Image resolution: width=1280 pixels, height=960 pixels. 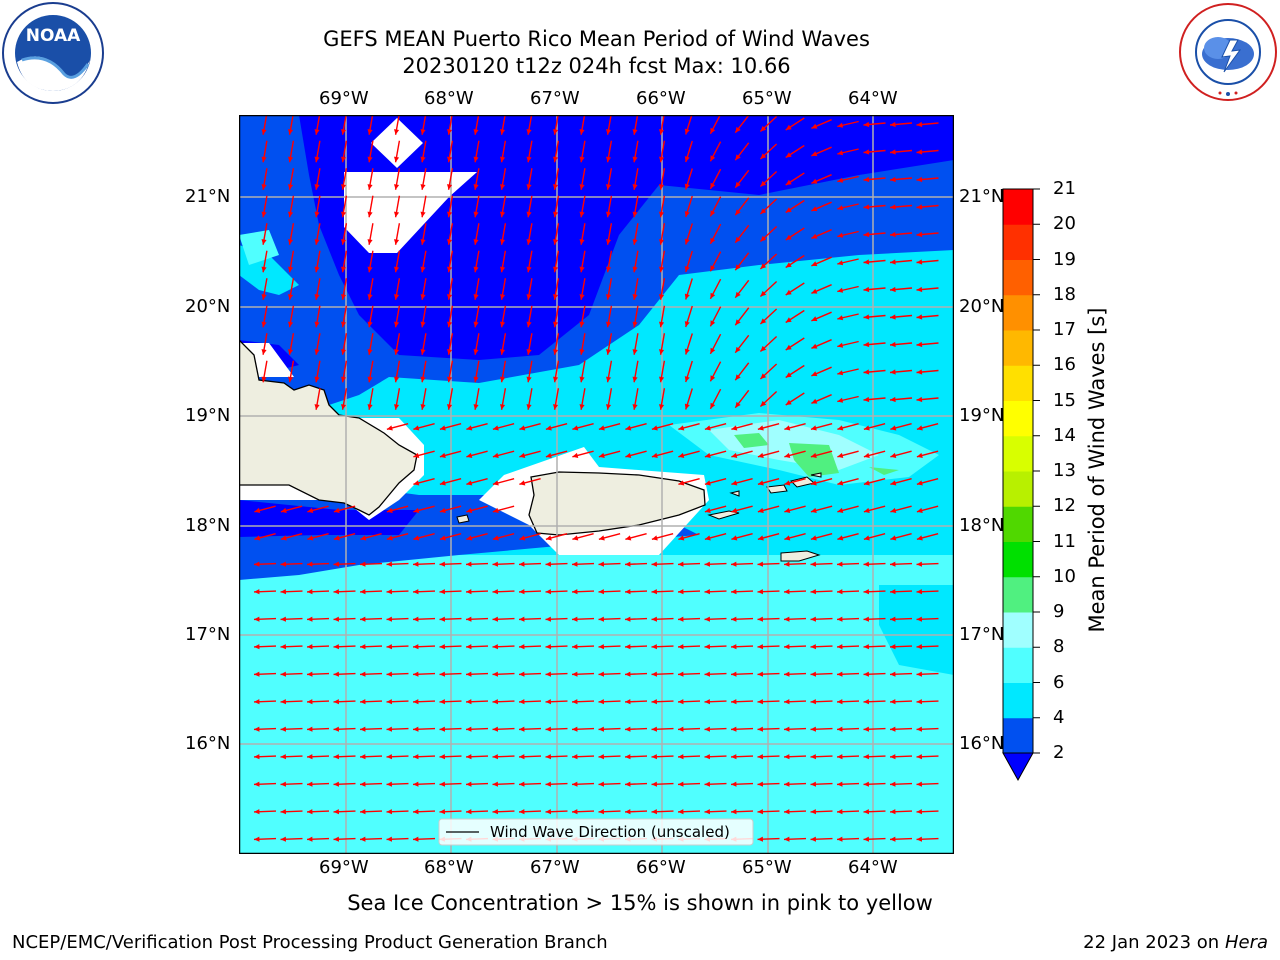 I want to click on colorbar-tick-label: 18, so click(x=1064, y=294).